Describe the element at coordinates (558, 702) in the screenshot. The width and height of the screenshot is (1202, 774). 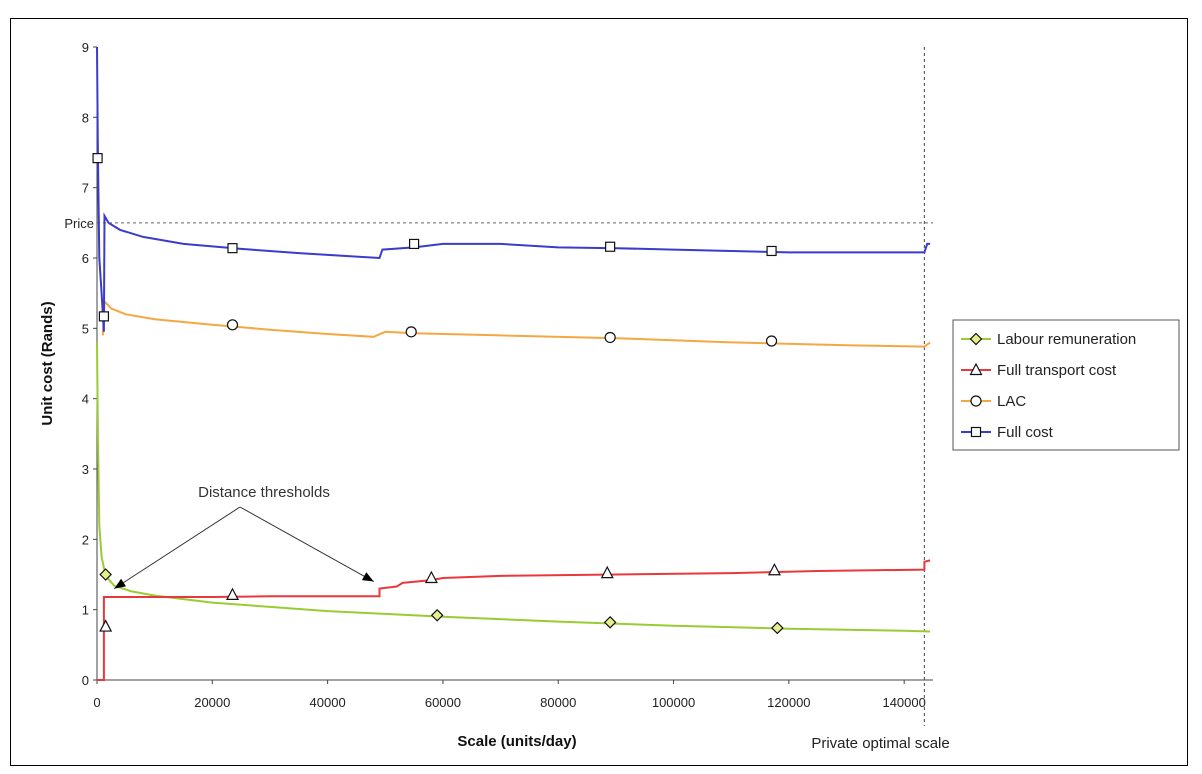
I see `x-tick-label: 80000` at that location.